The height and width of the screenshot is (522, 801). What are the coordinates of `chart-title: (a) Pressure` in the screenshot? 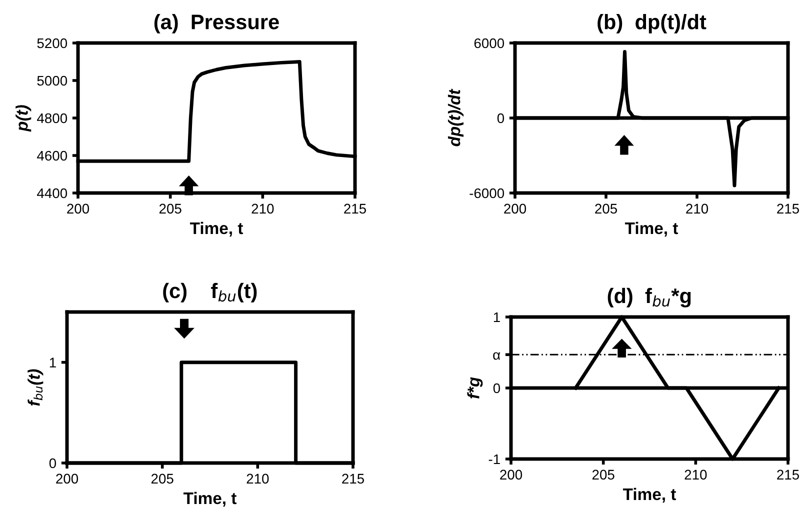 It's located at (216, 24).